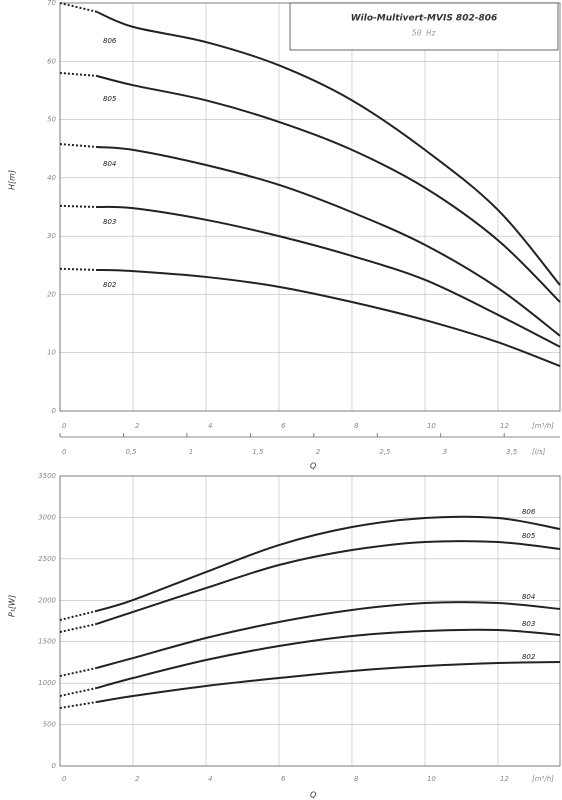 This screenshot has height=800, width=562. What do you see at coordinates (64, 452) in the screenshot?
I see `x2-tick-label: 0` at bounding box center [64, 452].